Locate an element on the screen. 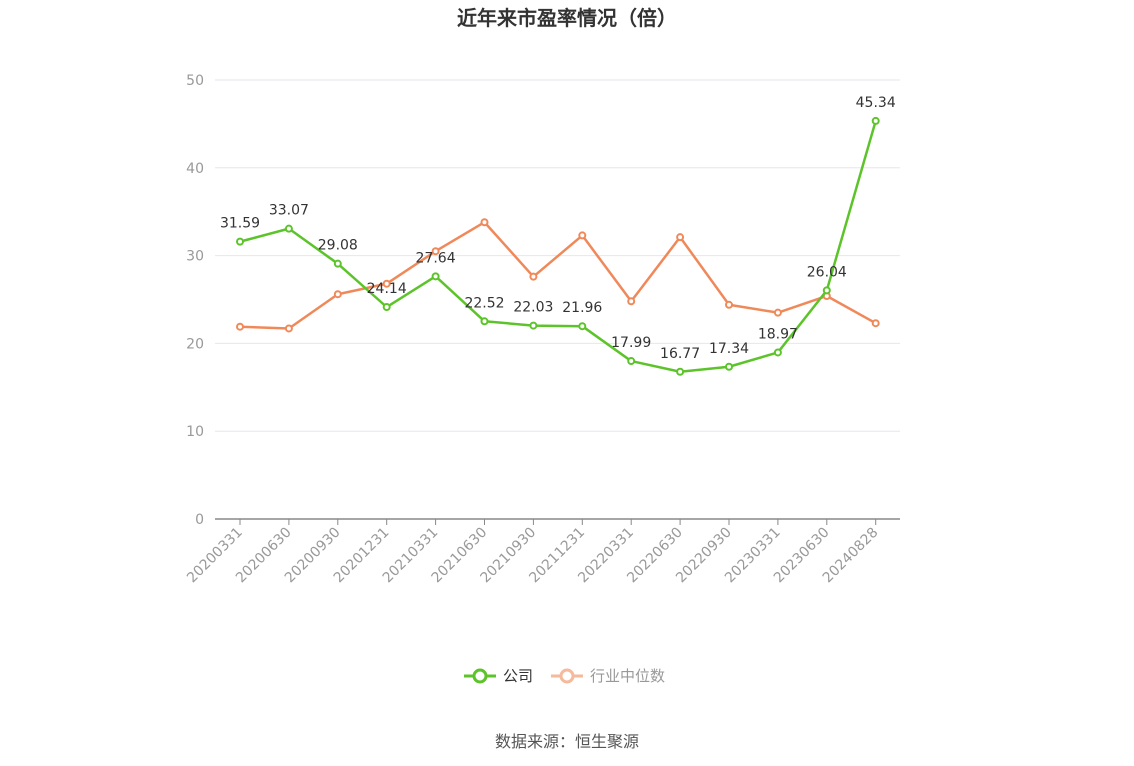 Image resolution: width=1134 pixels, height=766 pixels. data-label: 22.52 is located at coordinates (484, 303).